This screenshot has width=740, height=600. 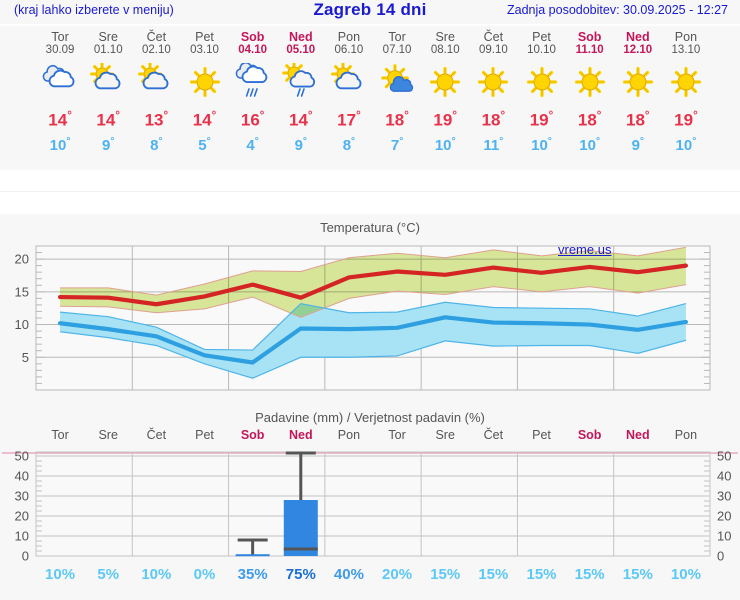 What do you see at coordinates (156, 574) in the screenshot?
I see `precip-probability: 10%` at bounding box center [156, 574].